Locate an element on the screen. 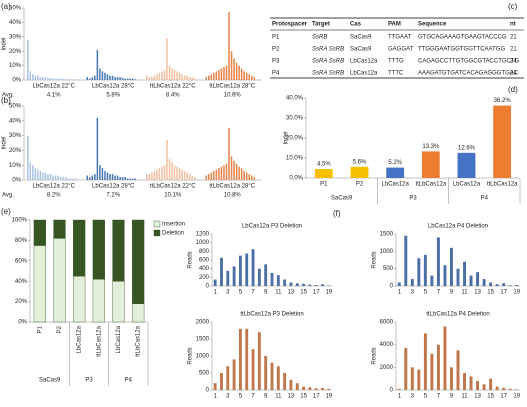  panel-label: (a) is located at coordinates (6, 6).